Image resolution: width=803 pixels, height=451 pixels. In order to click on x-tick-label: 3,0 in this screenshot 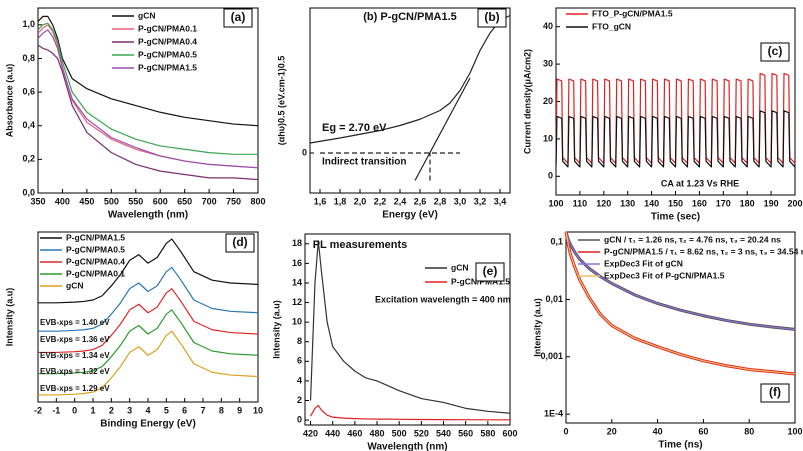, I will do `click(460, 201)`.